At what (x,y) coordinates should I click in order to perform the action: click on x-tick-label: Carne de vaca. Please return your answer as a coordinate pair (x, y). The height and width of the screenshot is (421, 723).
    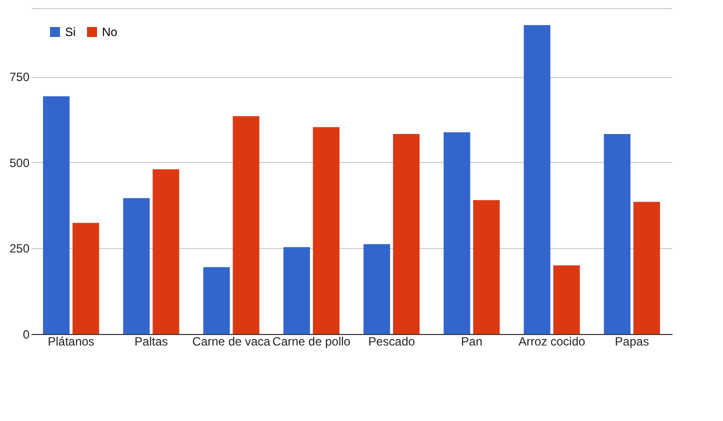
    Looking at the image, I should click on (231, 341).